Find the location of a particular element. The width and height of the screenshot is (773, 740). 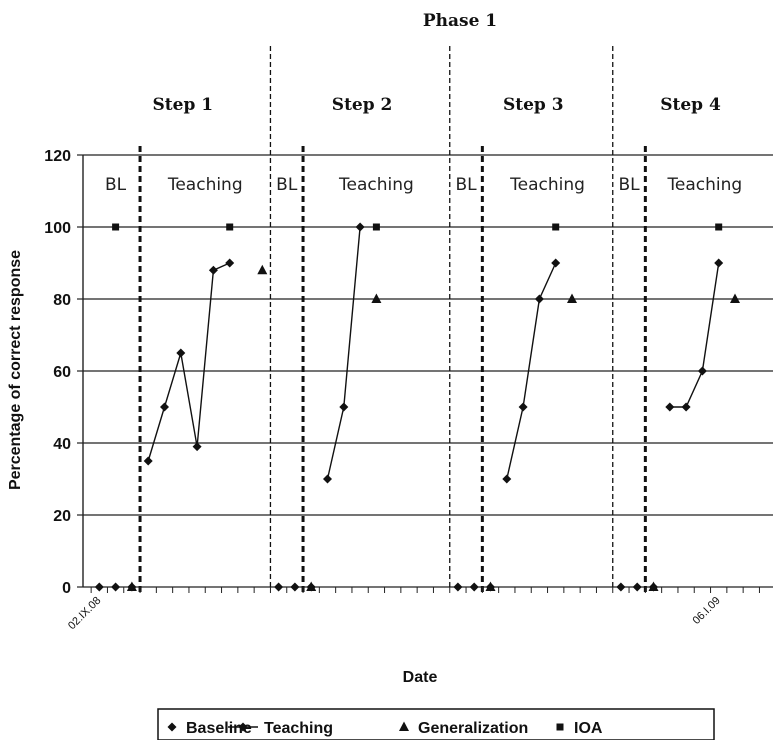

y-axis-title: Percentage of correct response is located at coordinates (15, 370).